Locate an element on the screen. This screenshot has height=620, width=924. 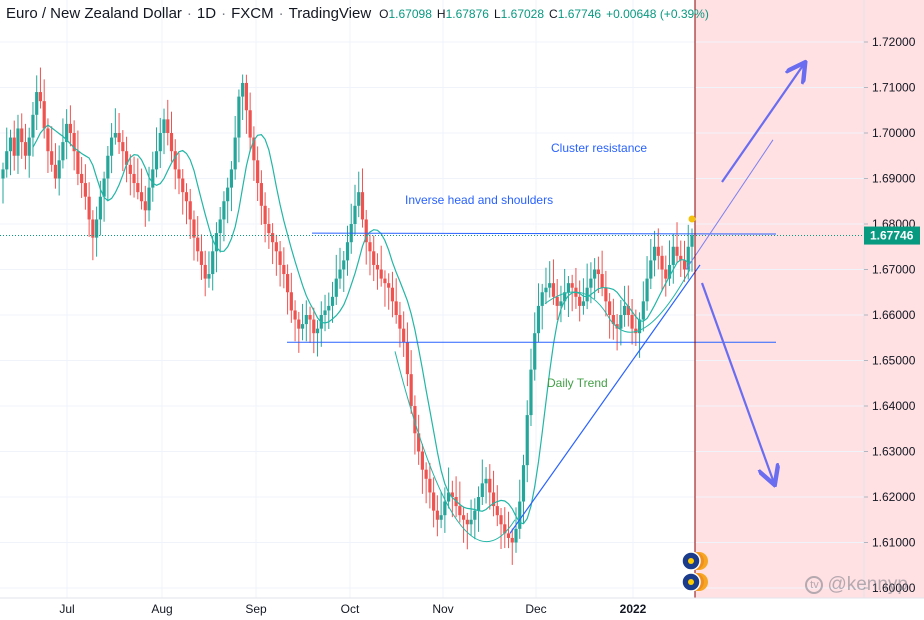
interval-label: 1D is located at coordinates (206, 13).